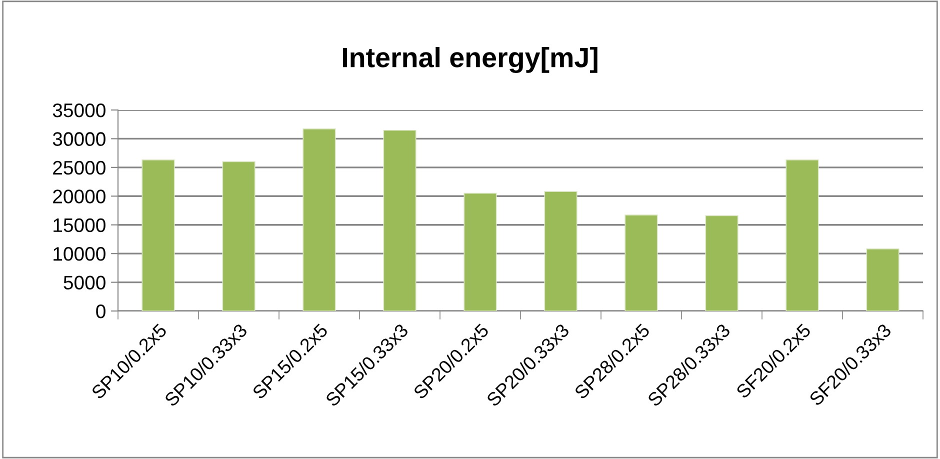 The width and height of the screenshot is (940, 459). I want to click on y-tick-label: 20000, so click(79, 197).